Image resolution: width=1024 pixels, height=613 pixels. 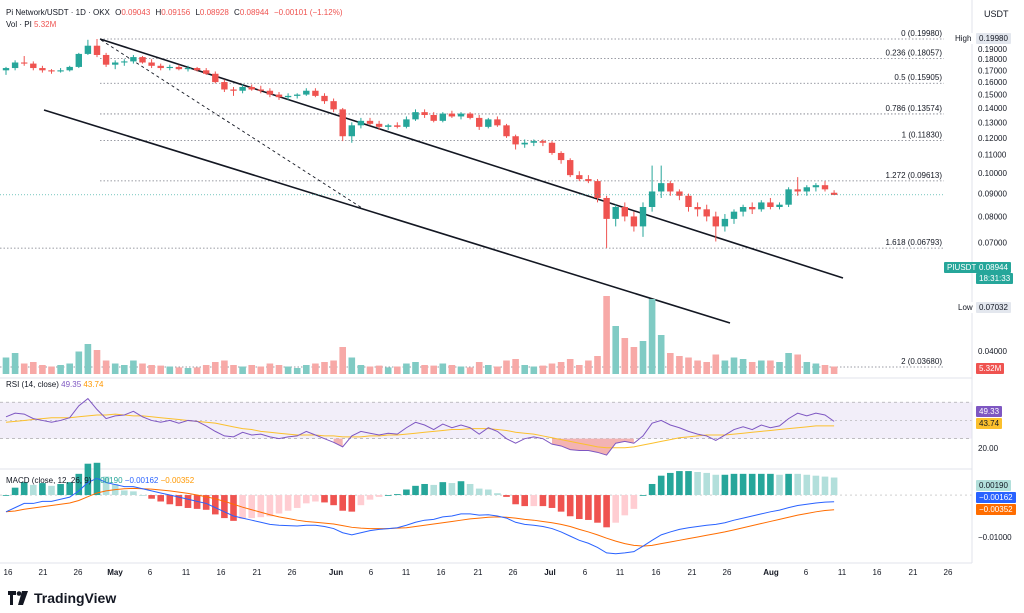 What do you see at coordinates (922, 135) in the screenshot?
I see `fib-label: 1 (0.11830)` at bounding box center [922, 135].